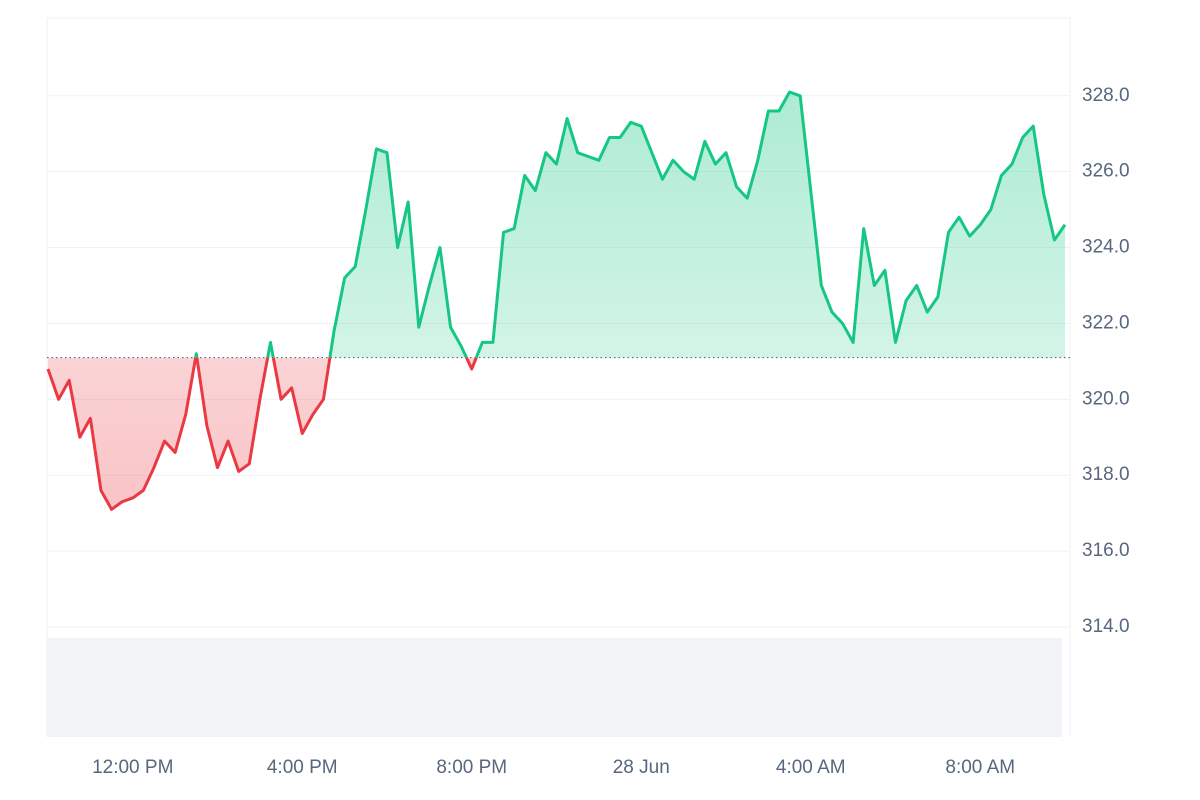  I want to click on y-tick-label: 322.0, so click(1106, 322).